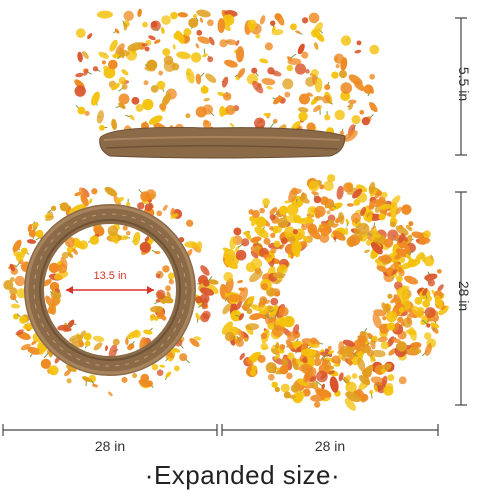  What do you see at coordinates (463, 296) in the screenshot?
I see `front-height-label: 28 in` at bounding box center [463, 296].